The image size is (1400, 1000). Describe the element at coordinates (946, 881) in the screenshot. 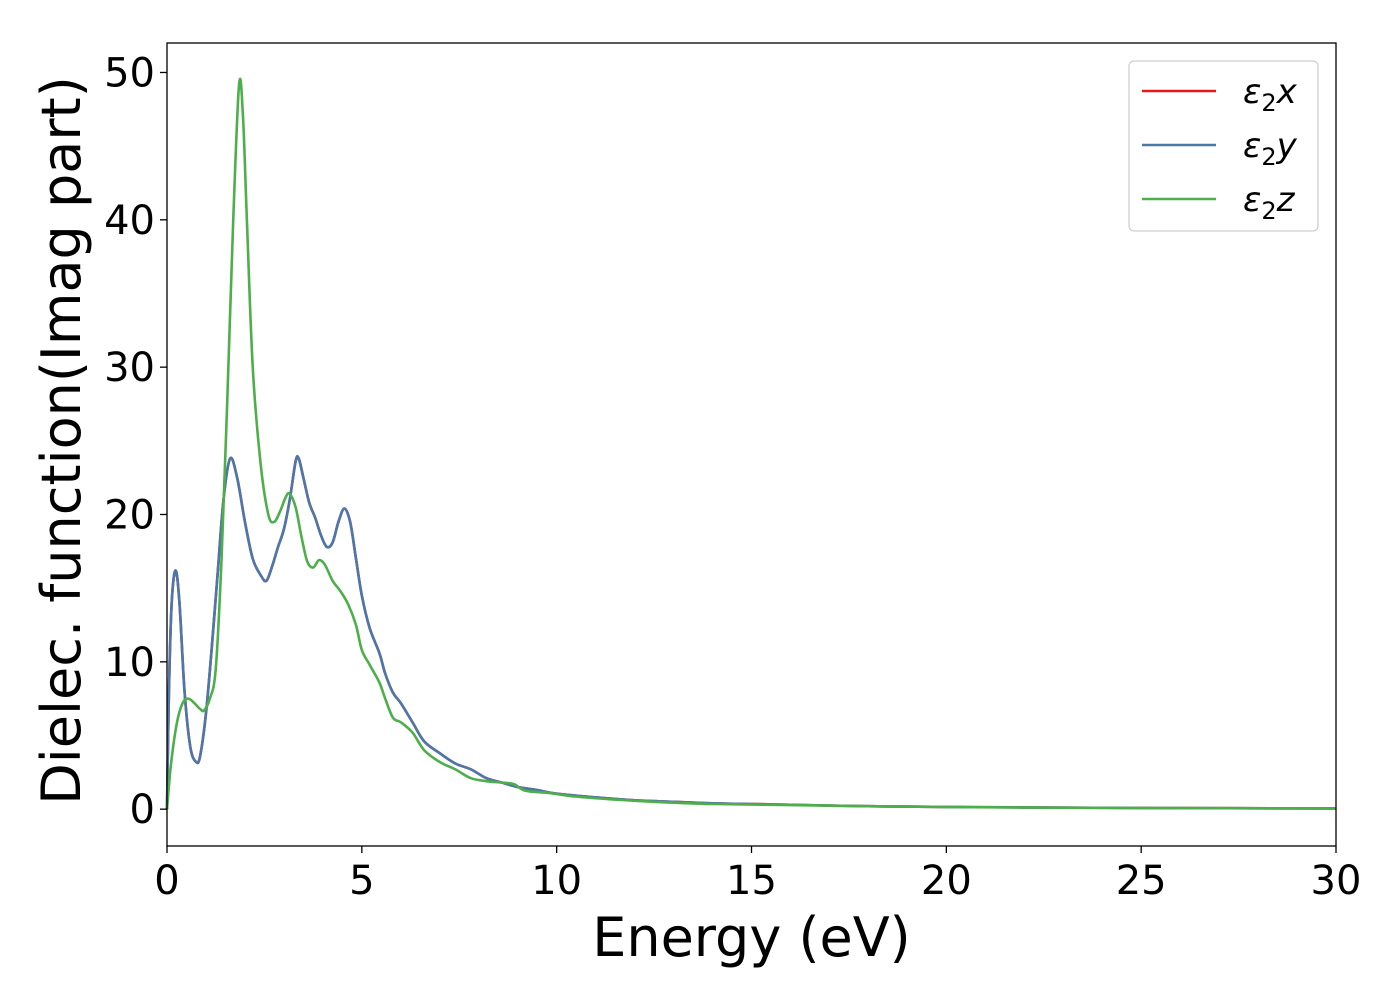

I see `x-tick-label: 20` at that location.